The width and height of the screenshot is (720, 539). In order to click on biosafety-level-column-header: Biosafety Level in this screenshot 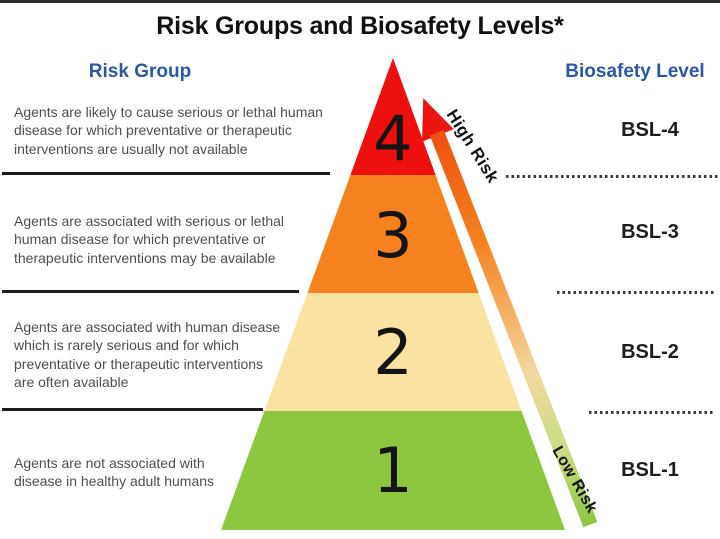, I will do `click(635, 71)`.